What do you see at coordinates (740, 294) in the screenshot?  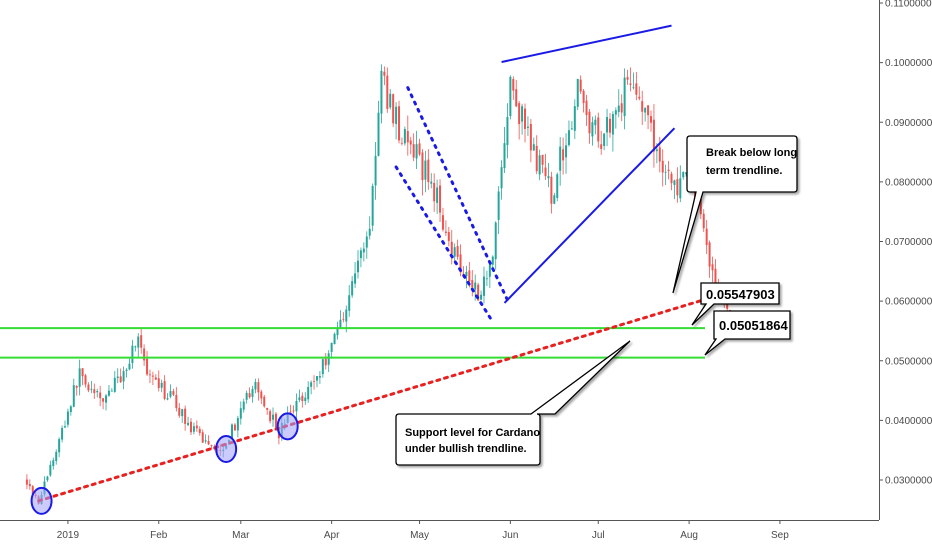 I see `price-label-upper-text: 0.05547903` at bounding box center [740, 294].